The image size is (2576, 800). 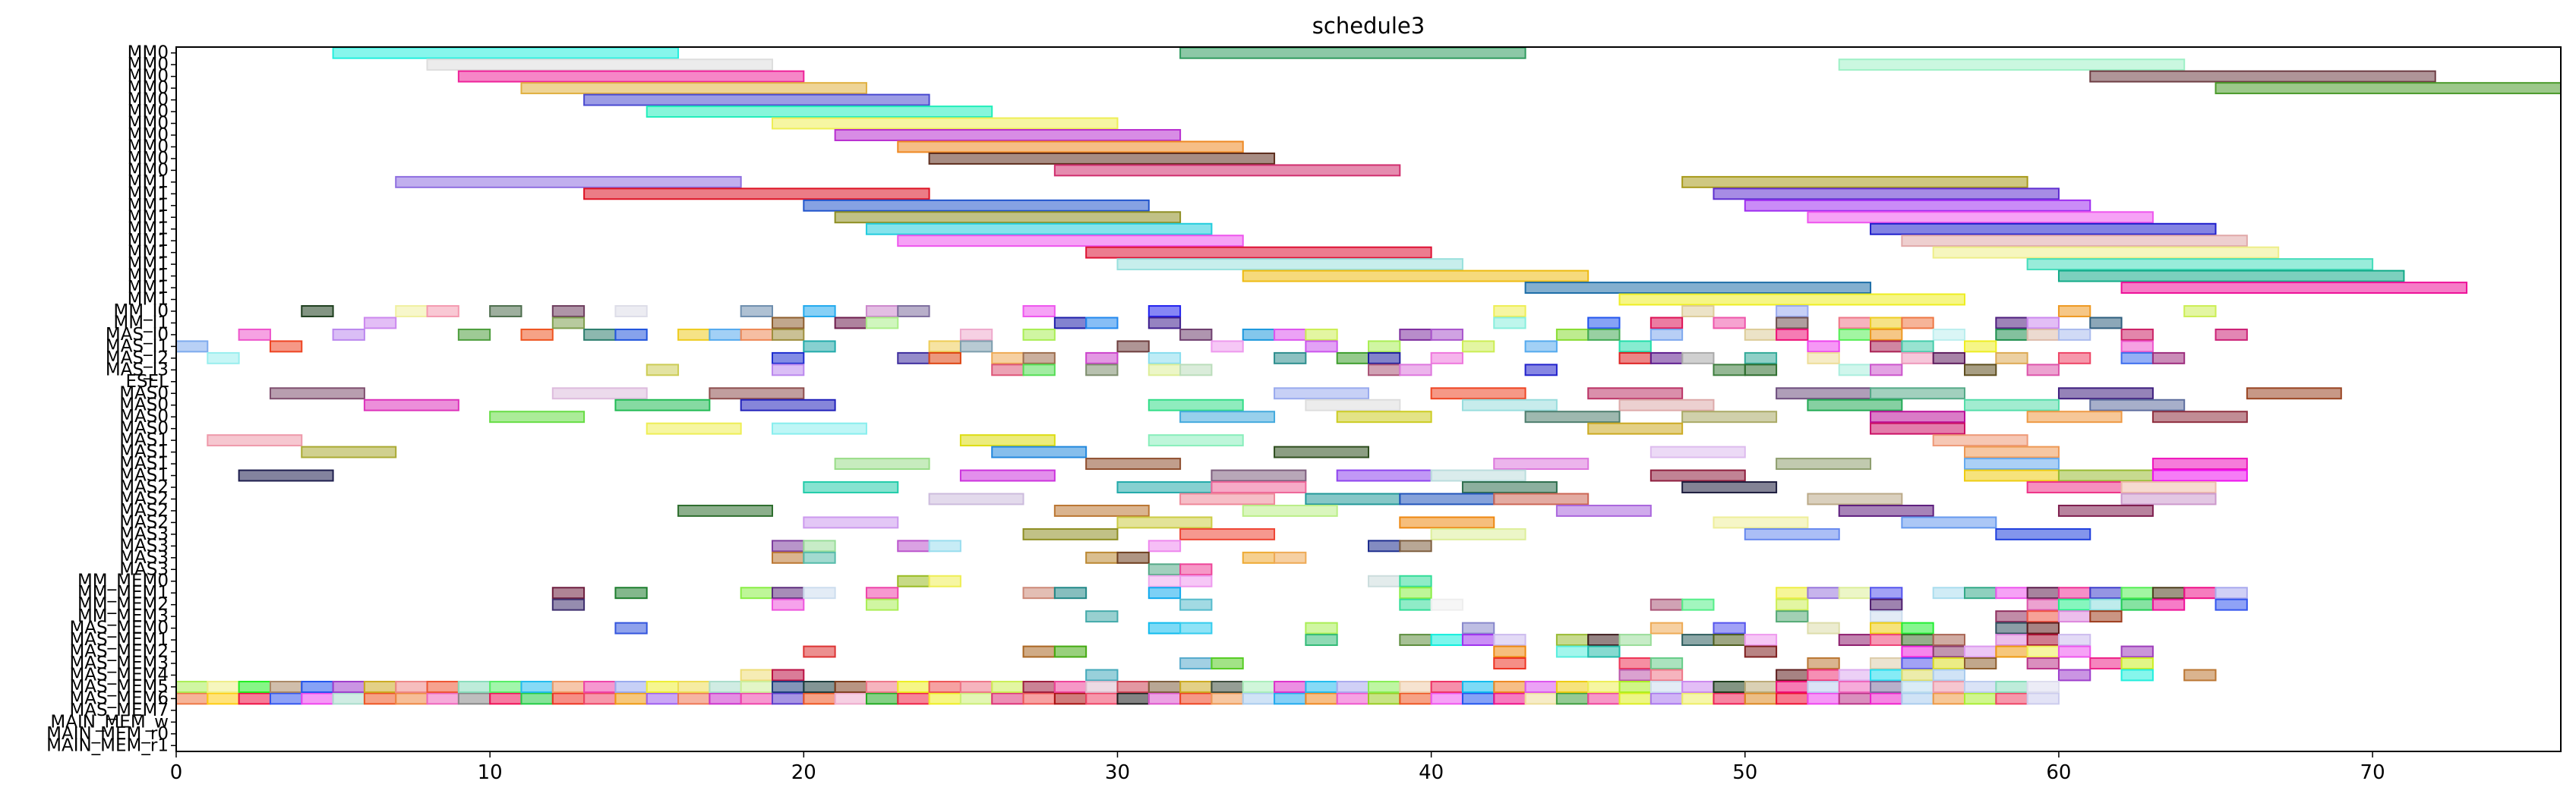 I want to click on x-tick-label: 40, so click(x=1431, y=772).